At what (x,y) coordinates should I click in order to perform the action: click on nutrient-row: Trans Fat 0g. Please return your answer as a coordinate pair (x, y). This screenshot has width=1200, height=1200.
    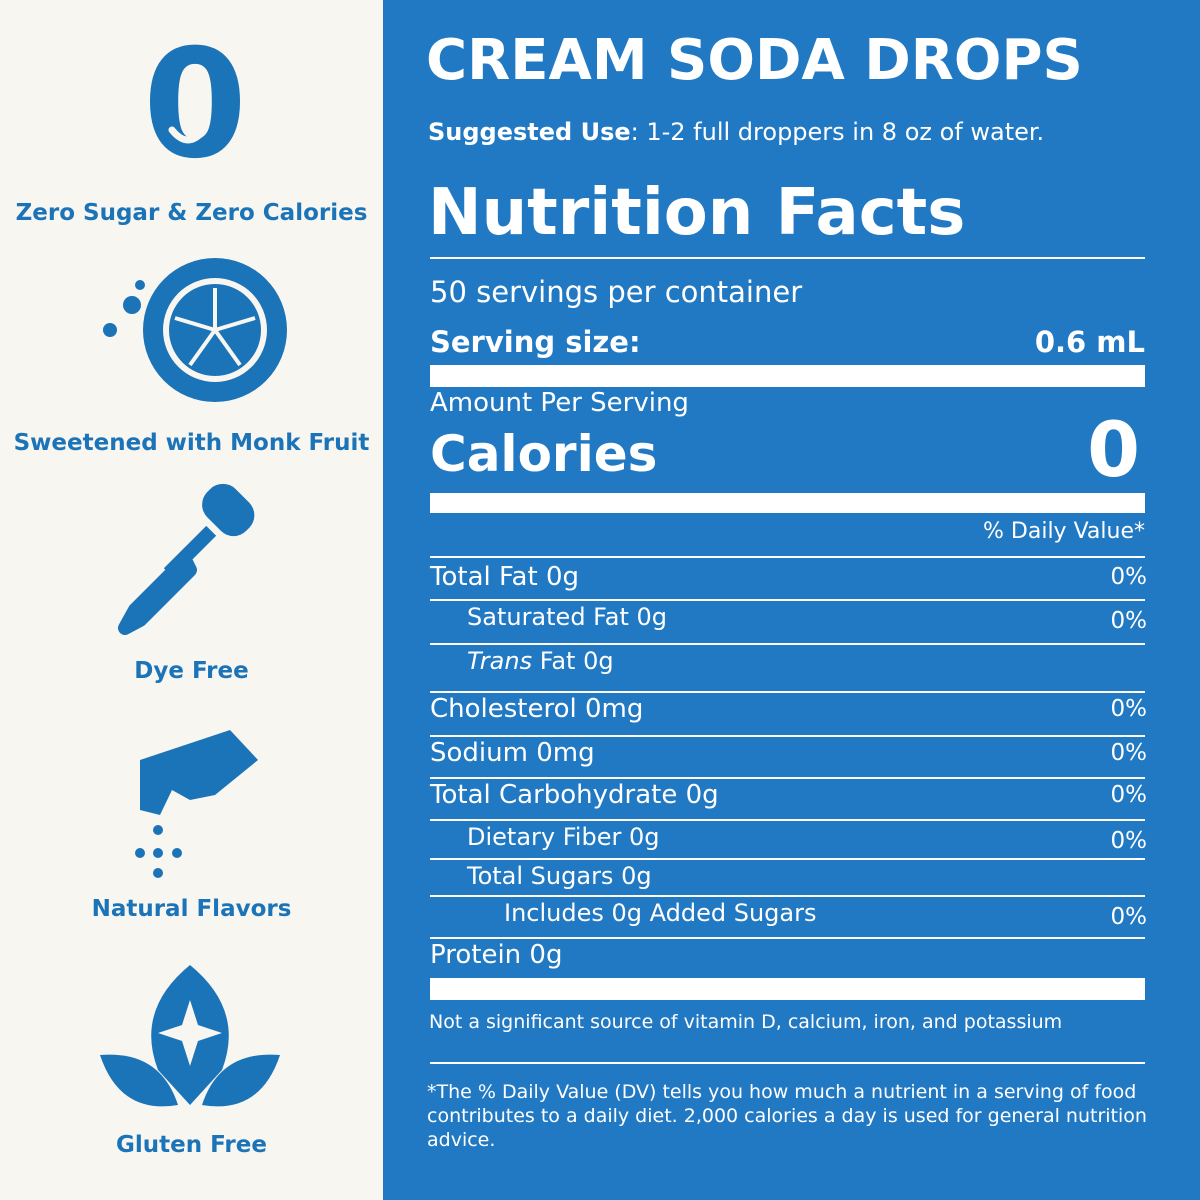
    Looking at the image, I should click on (787, 666).